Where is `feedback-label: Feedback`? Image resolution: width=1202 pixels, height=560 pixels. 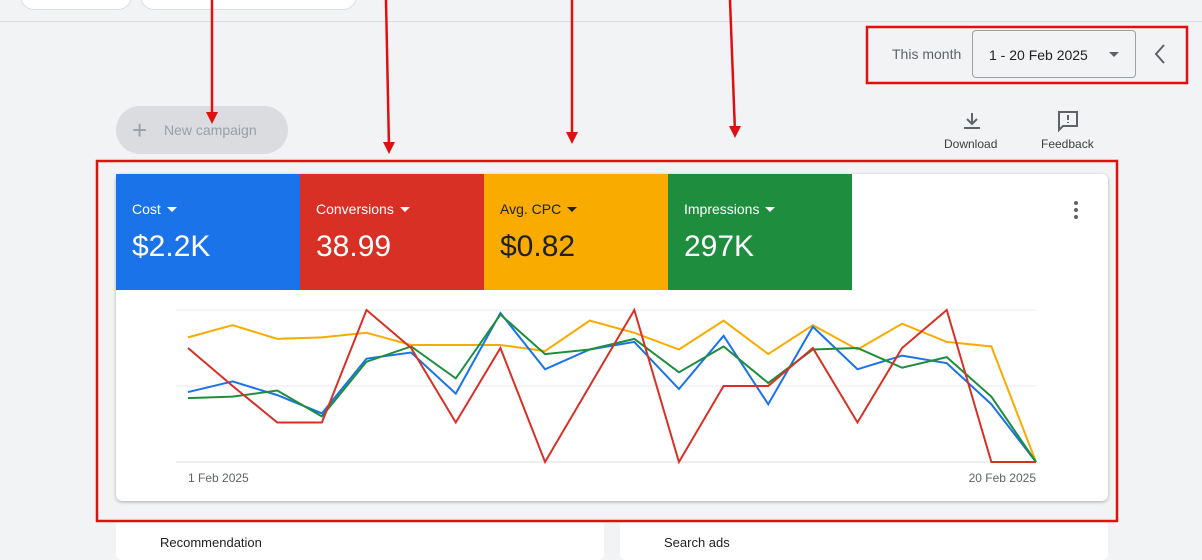 feedback-label: Feedback is located at coordinates (1067, 144).